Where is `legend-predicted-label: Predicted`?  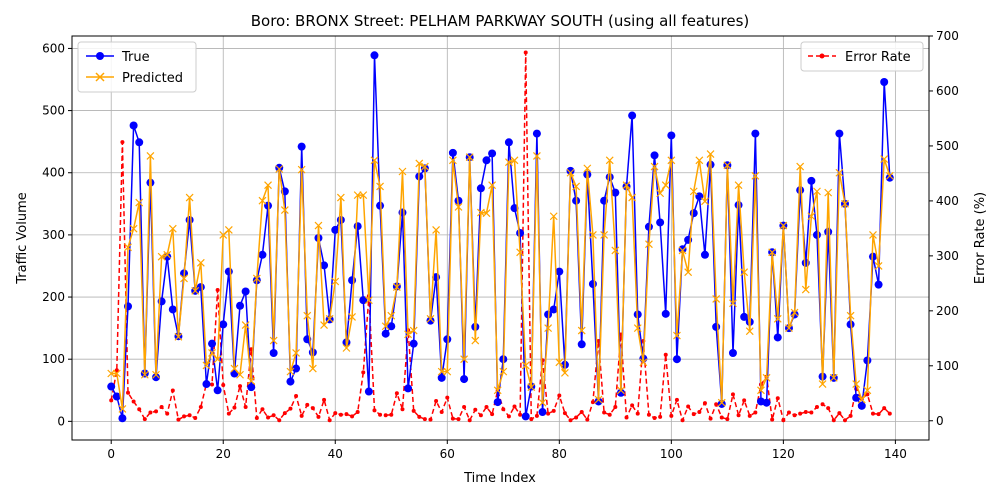
legend-predicted-label: Predicted is located at coordinates (152, 78).